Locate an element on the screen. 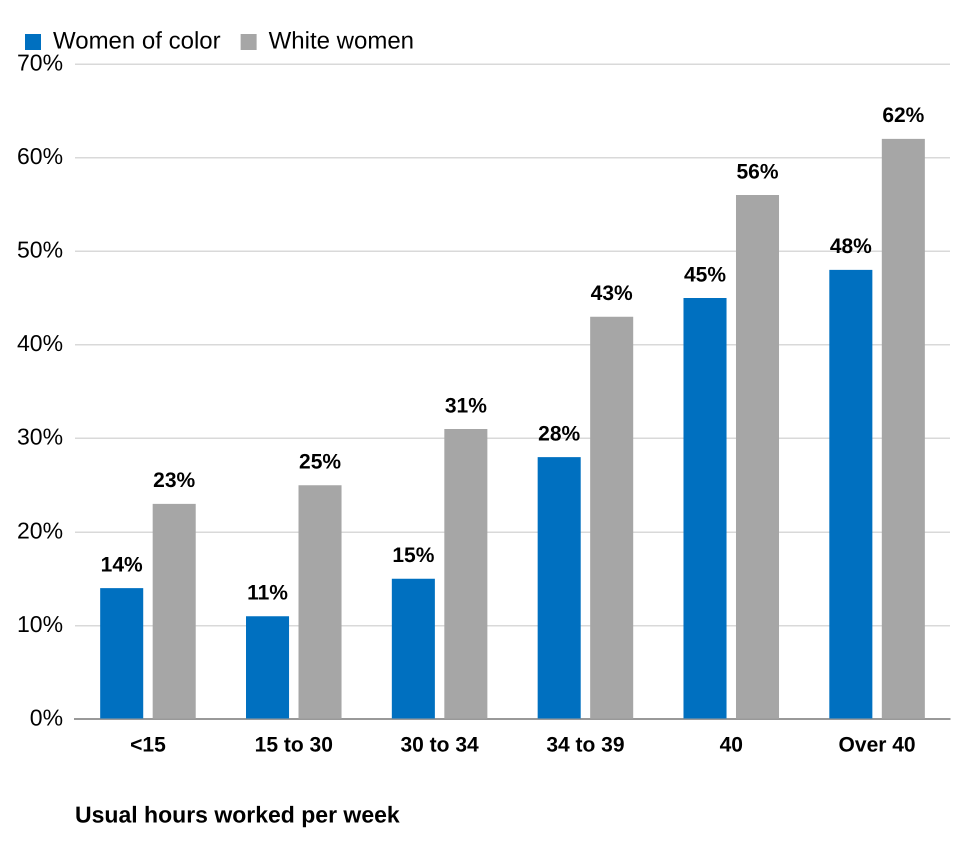  y-tick-label: 20% is located at coordinates (40, 530).